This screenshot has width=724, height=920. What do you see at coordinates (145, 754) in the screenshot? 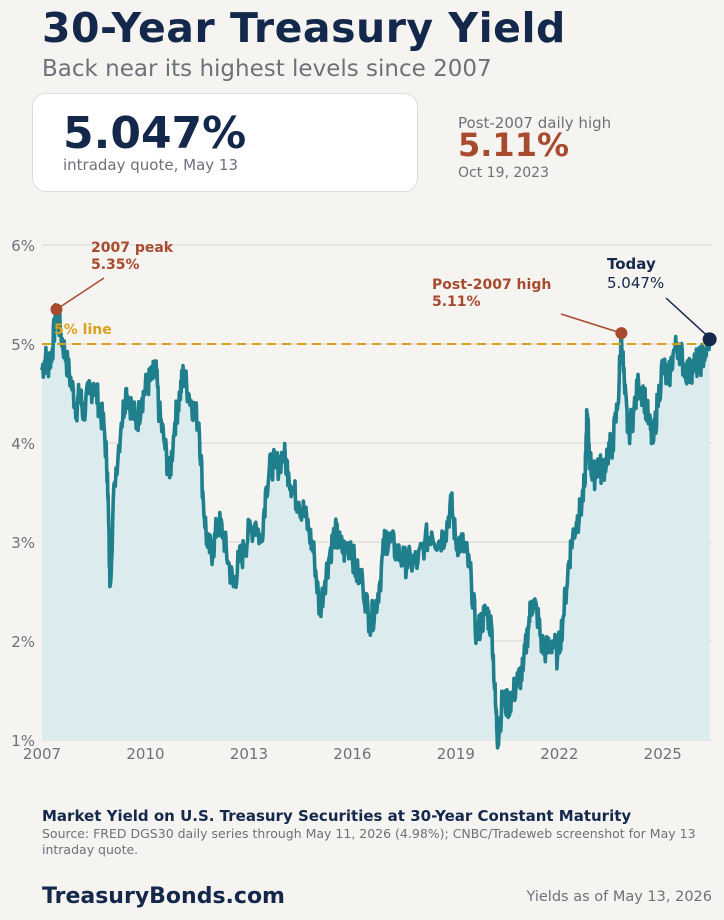
I see `x-tick-label: 2010` at bounding box center [145, 754].